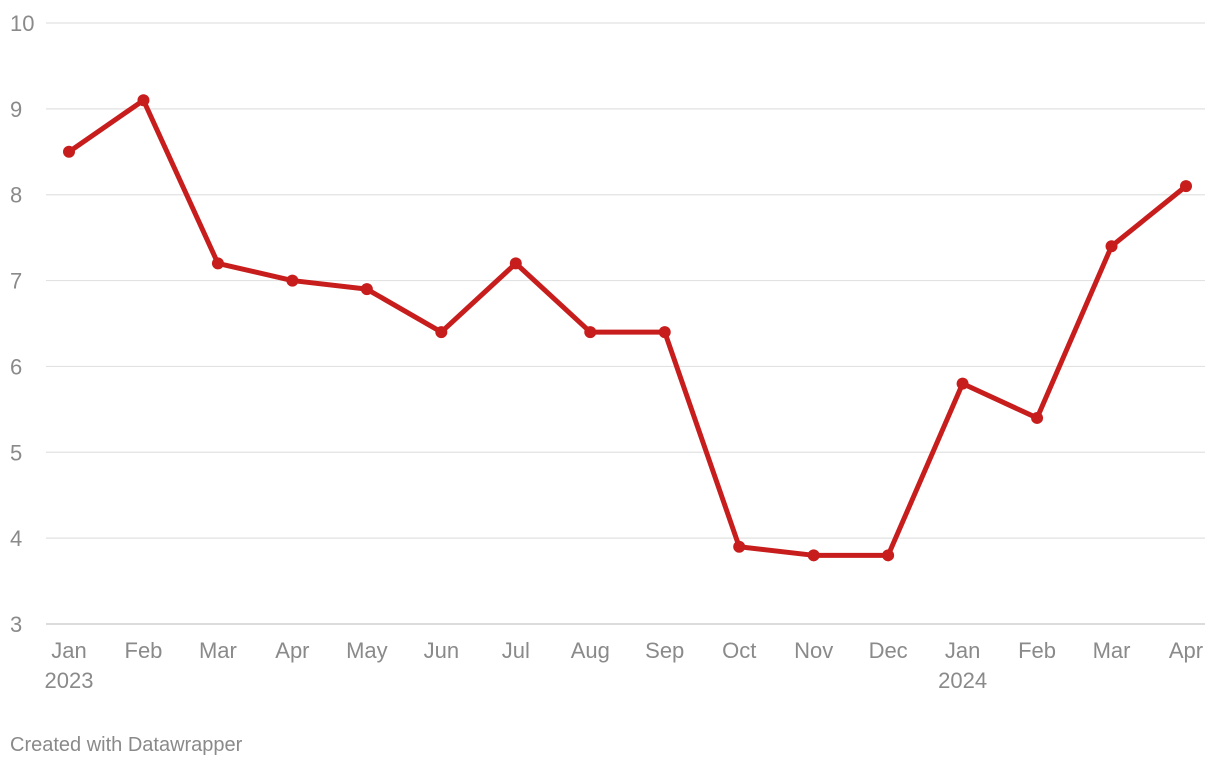  What do you see at coordinates (22, 23) in the screenshot?
I see `y-tick-label: 10` at bounding box center [22, 23].